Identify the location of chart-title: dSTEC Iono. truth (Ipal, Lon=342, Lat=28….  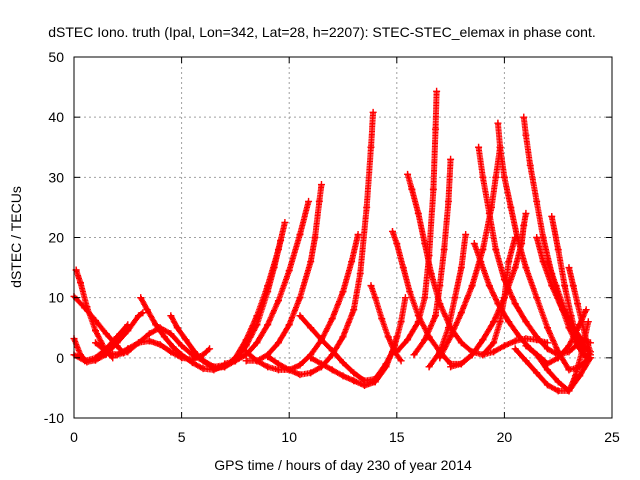
(321, 32).